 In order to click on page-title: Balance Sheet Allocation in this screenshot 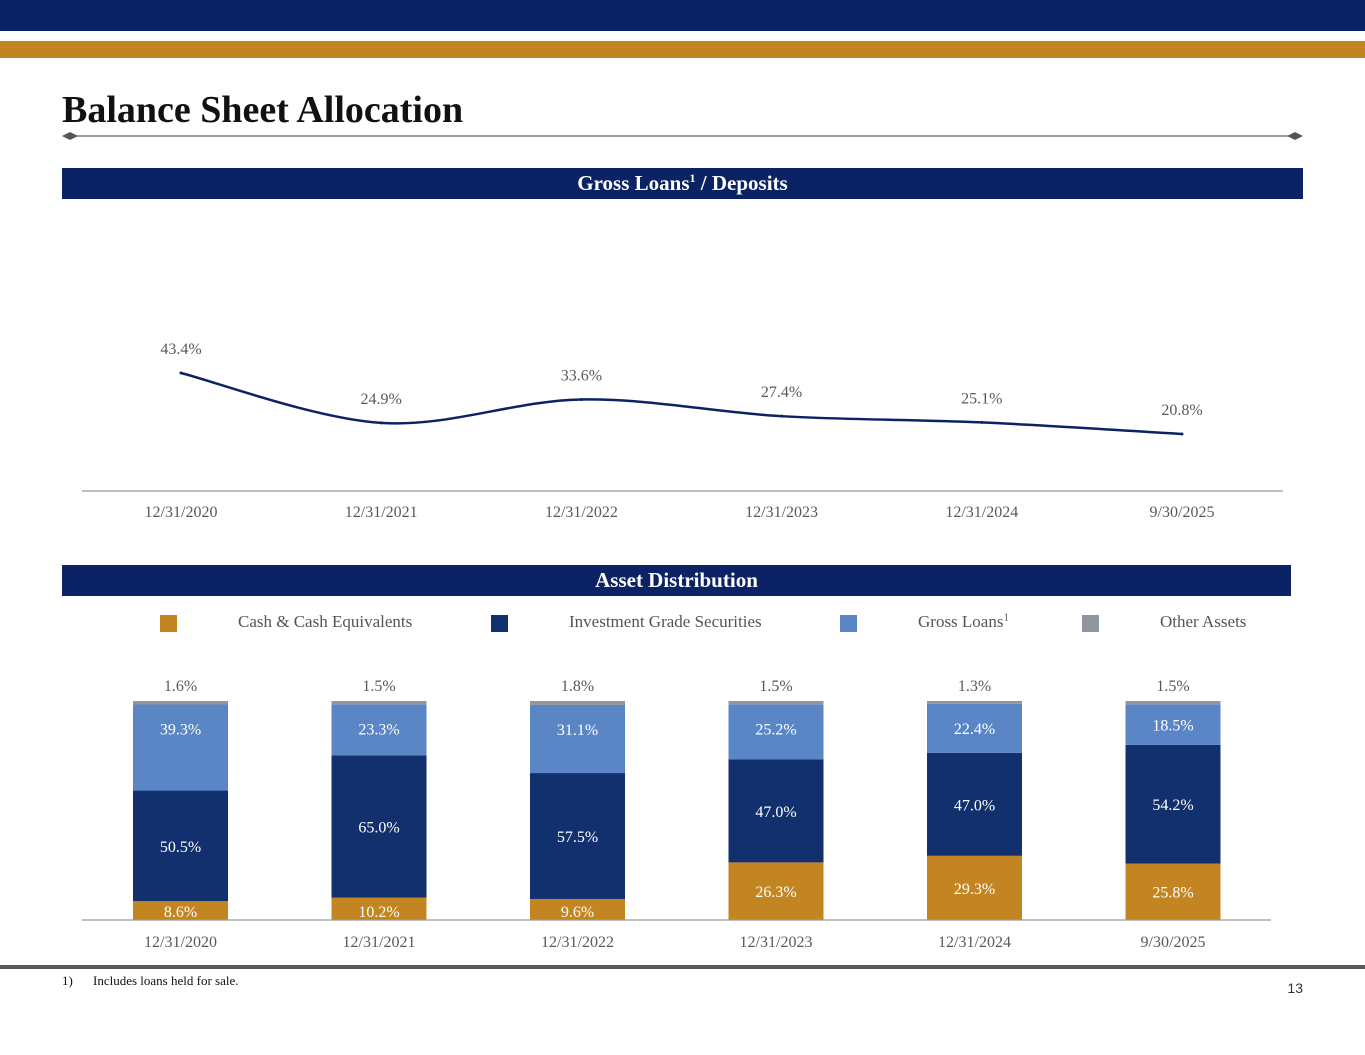, I will do `click(263, 110)`.